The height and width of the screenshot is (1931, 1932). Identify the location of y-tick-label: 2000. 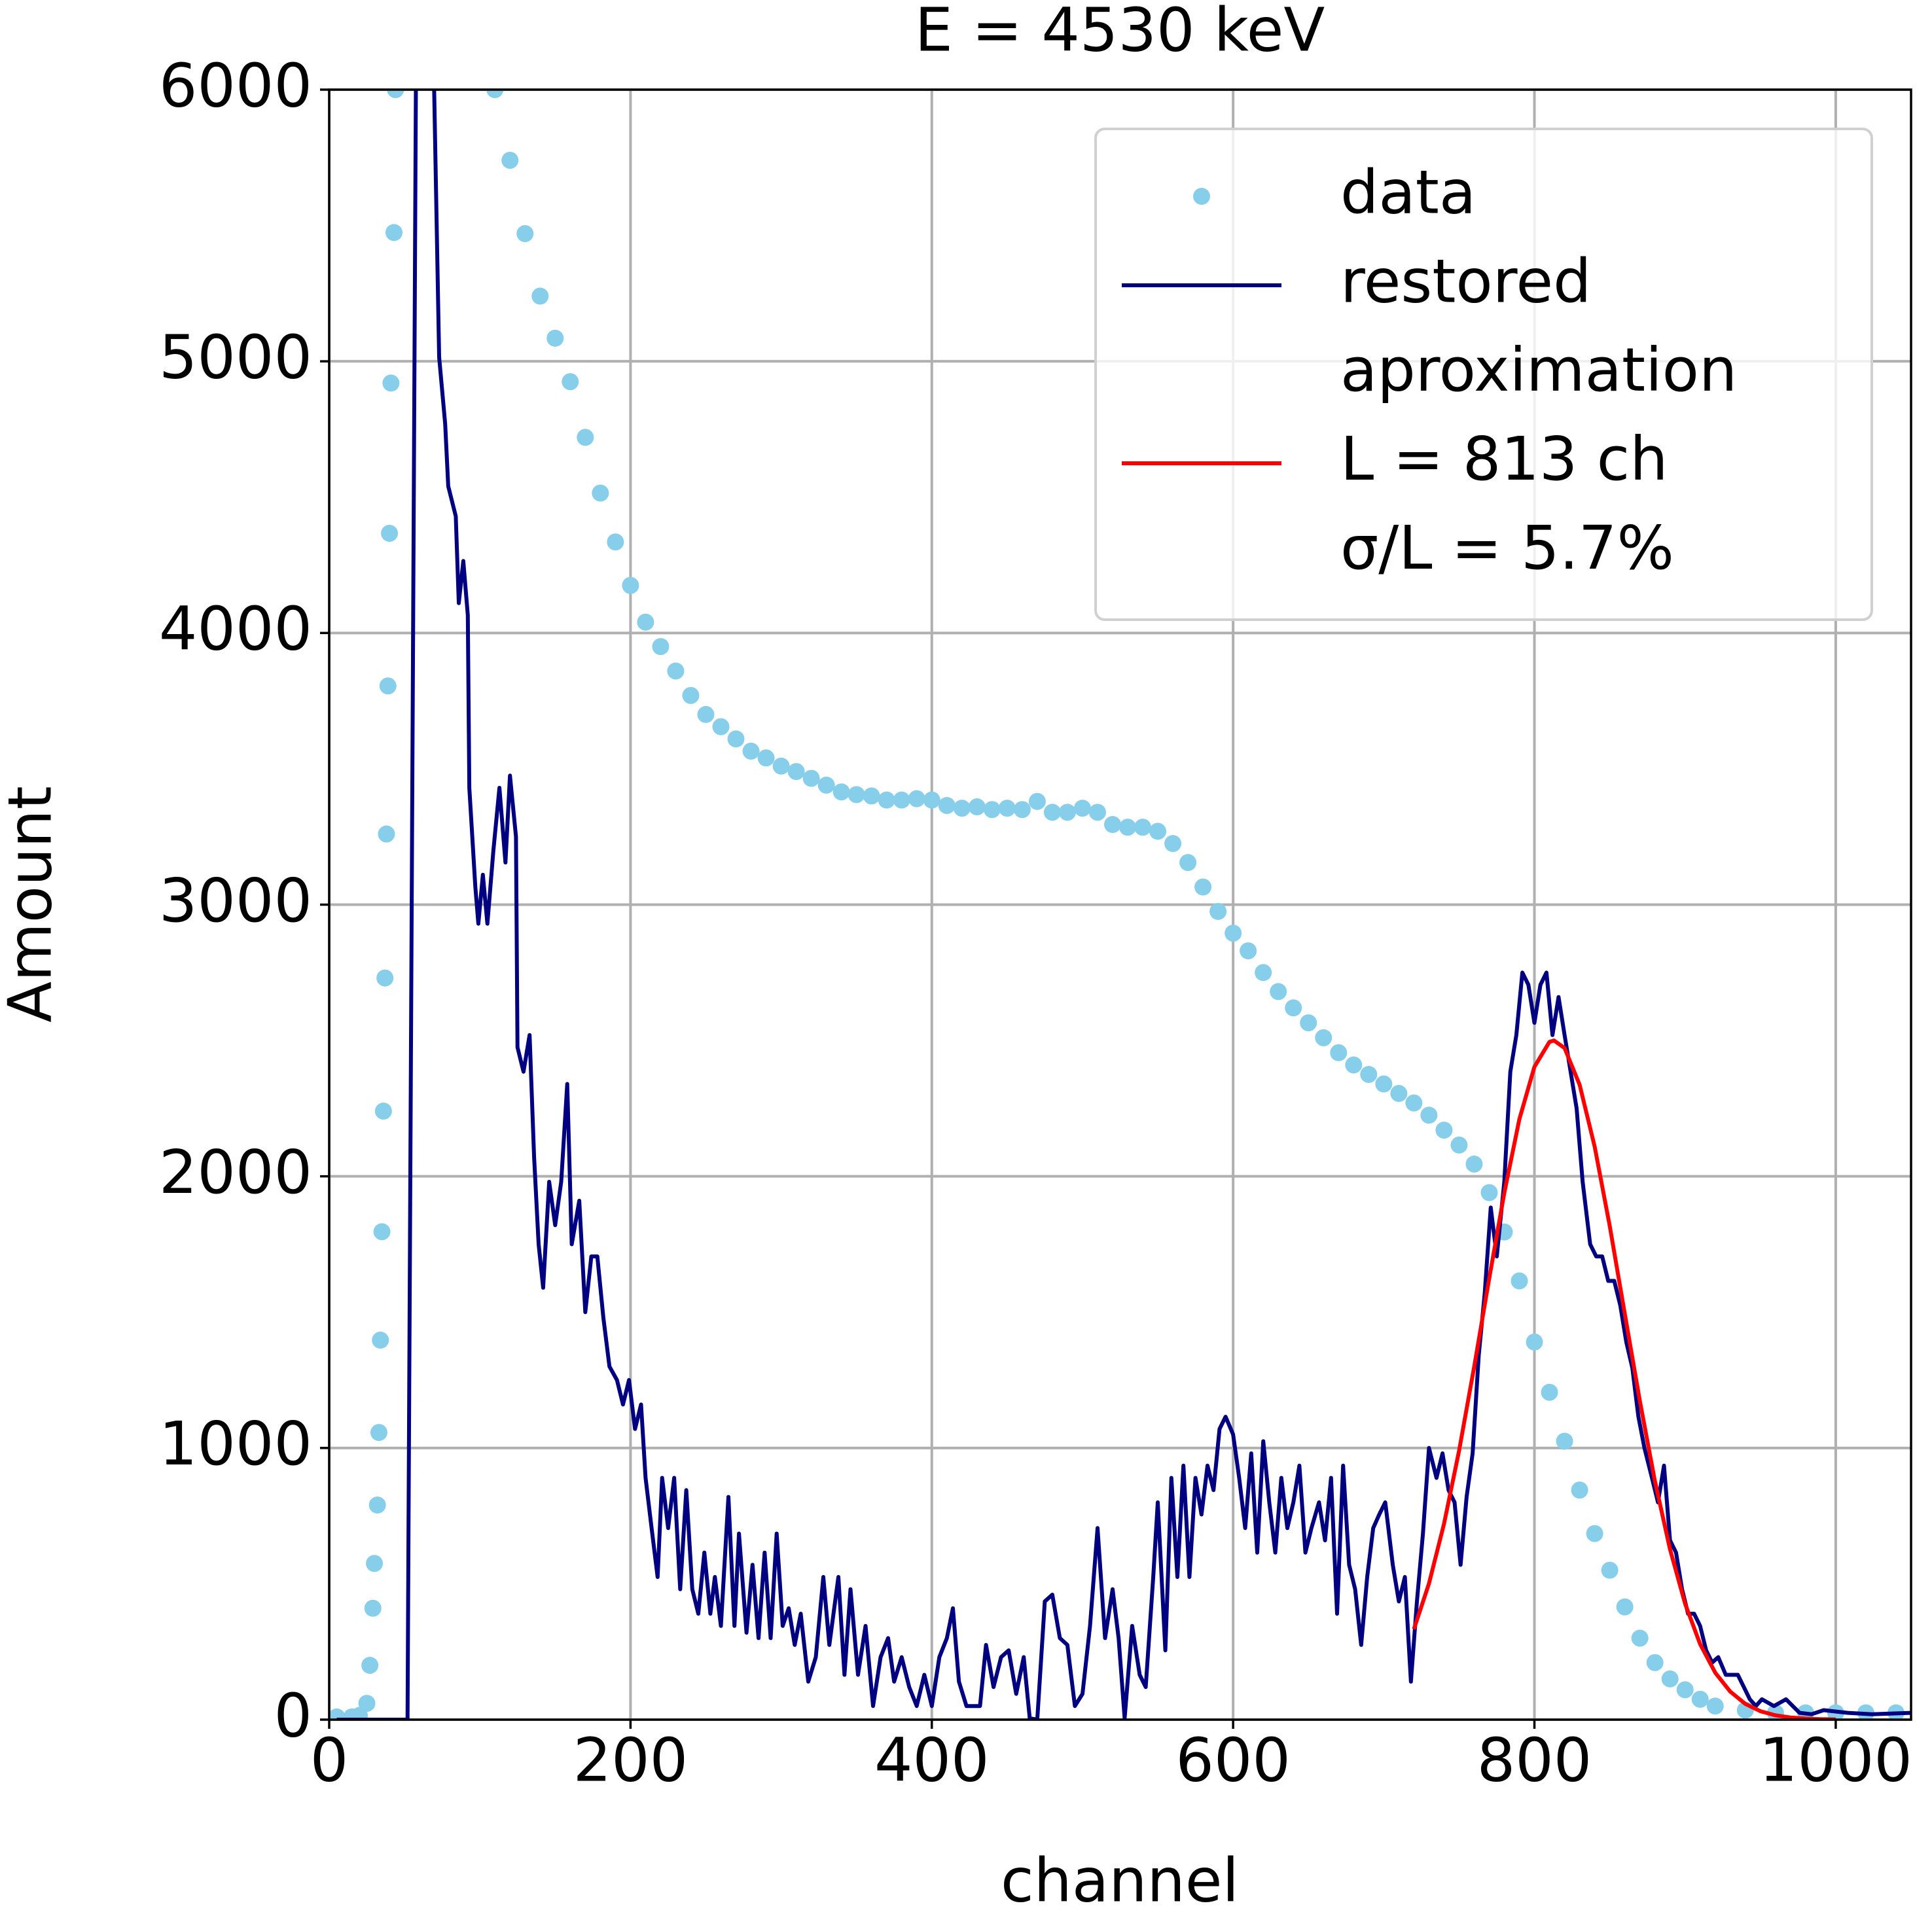
(235, 1172).